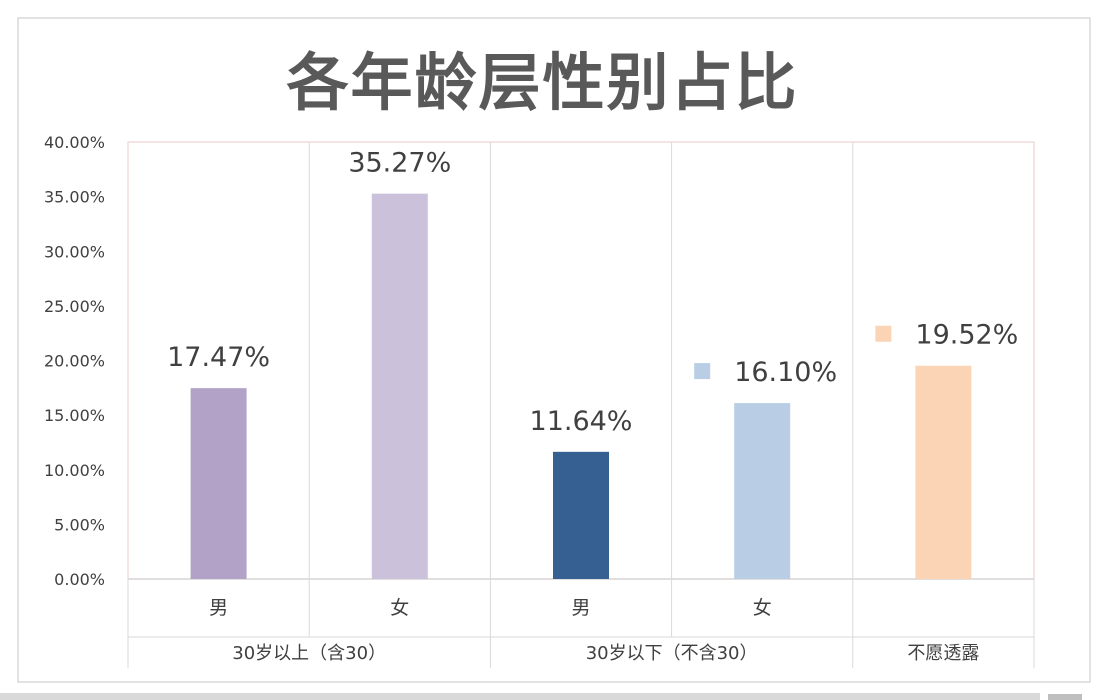 The image size is (1118, 700). What do you see at coordinates (399, 163) in the screenshot?
I see `data-label: 35.27%` at bounding box center [399, 163].